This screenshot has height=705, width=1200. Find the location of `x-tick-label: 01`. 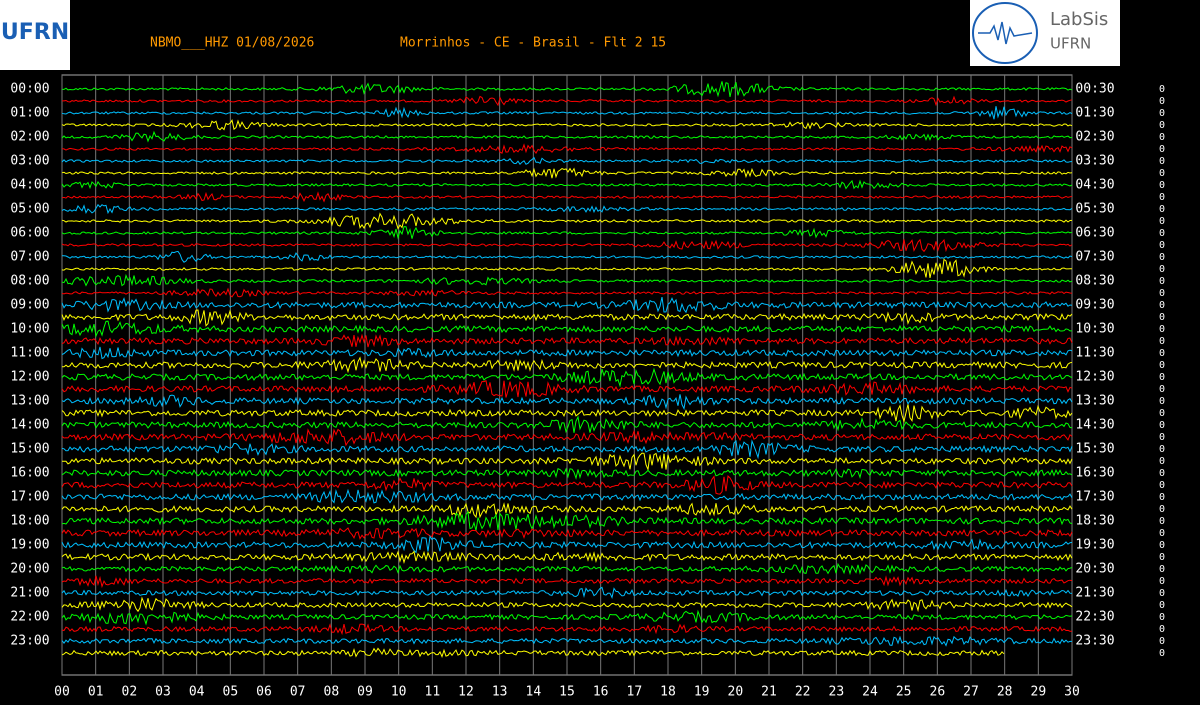

x-tick-label: 01 is located at coordinates (96, 692).